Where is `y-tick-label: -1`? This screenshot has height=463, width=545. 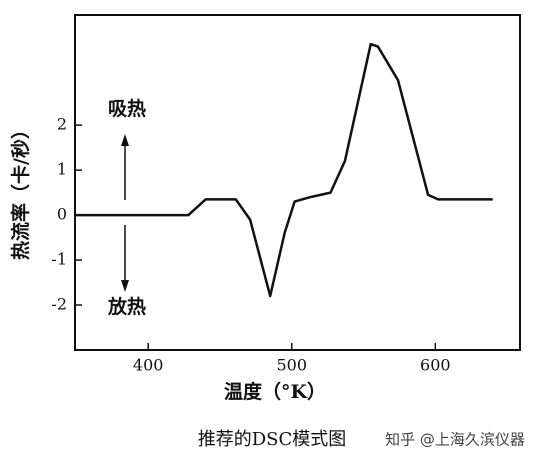 y-tick-label: -1 is located at coordinates (59, 259).